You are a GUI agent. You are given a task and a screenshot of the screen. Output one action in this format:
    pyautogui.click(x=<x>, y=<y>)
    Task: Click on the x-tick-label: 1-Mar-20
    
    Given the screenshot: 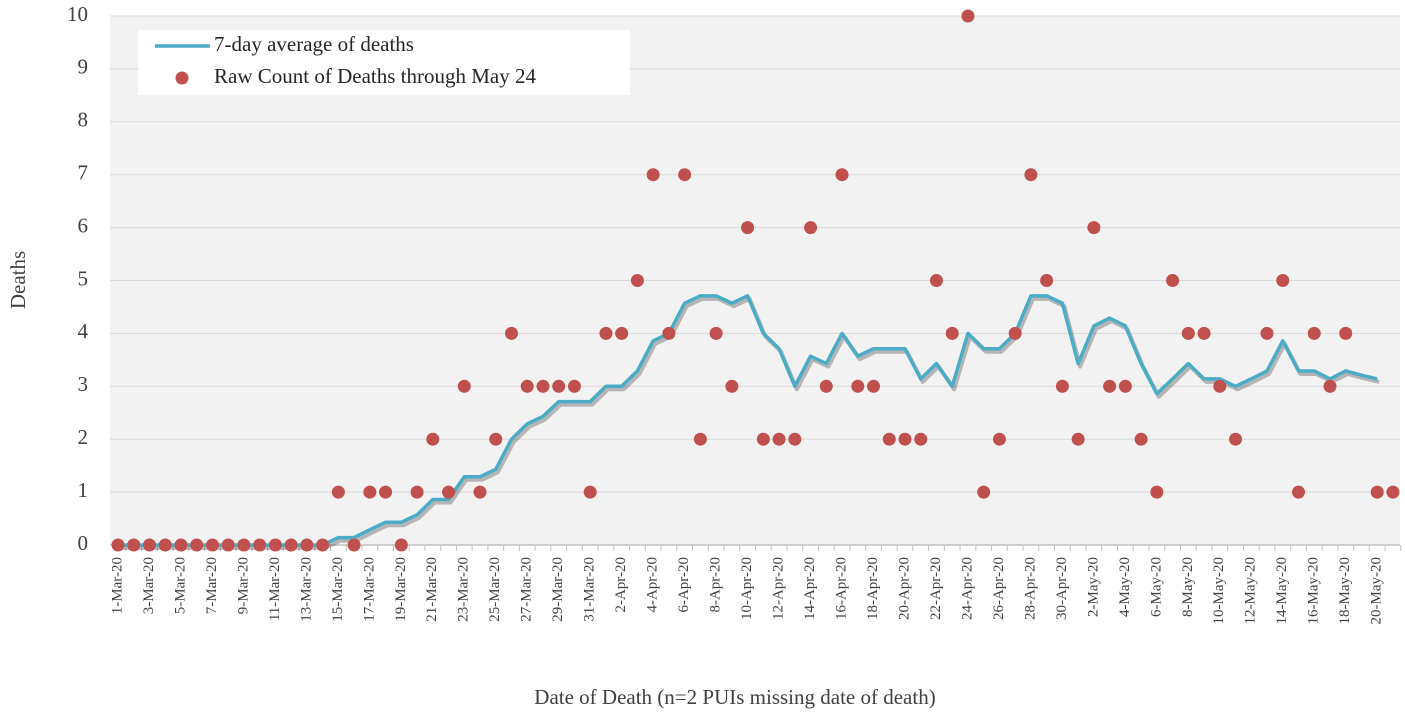 What is the action you would take?
    pyautogui.click(x=117, y=585)
    